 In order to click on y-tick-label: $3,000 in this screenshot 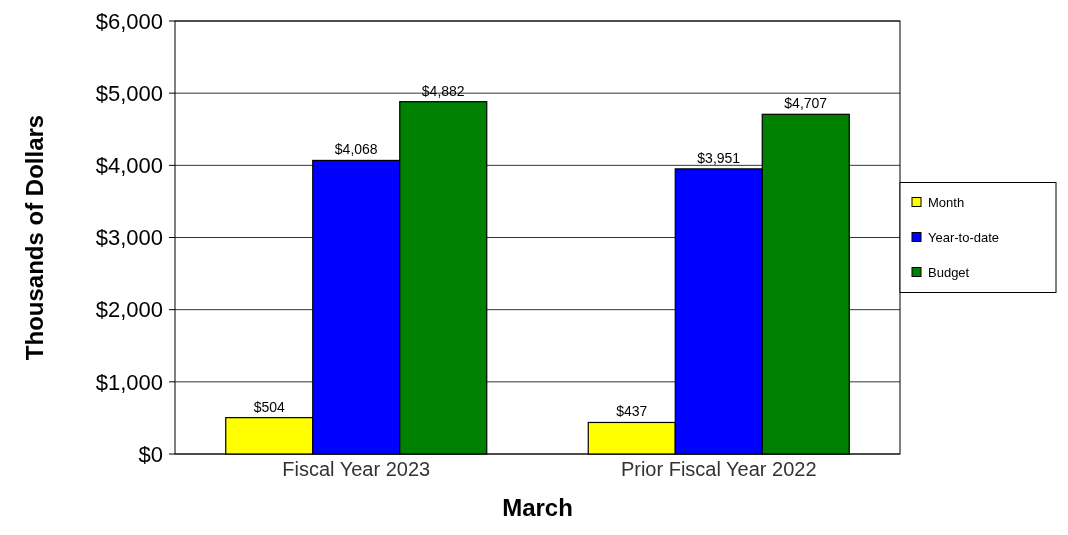, I will do `click(129, 238)`.